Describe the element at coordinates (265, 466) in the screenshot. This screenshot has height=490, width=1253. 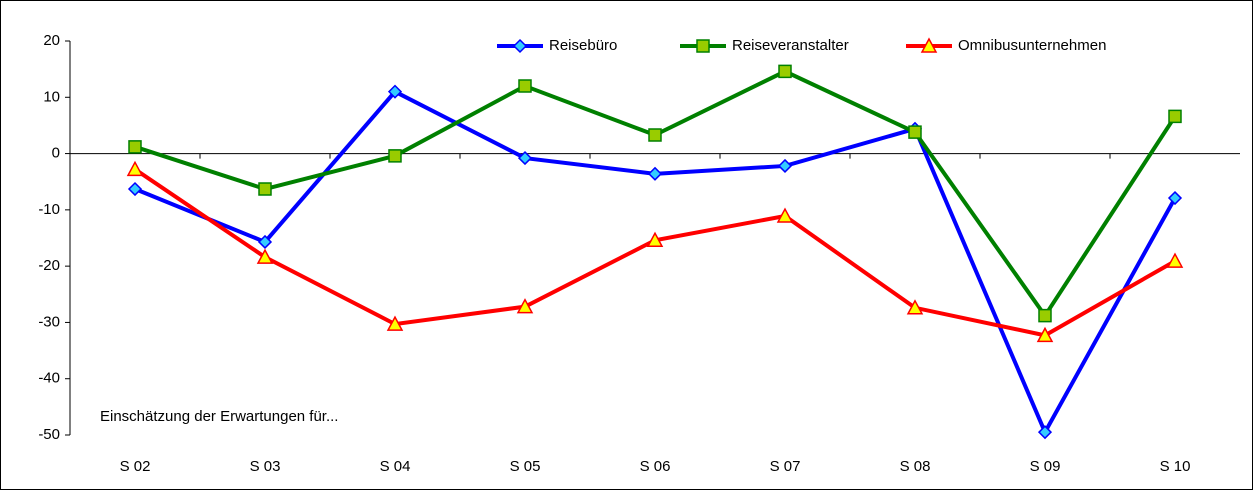
I see `x-tick-label: S 03` at that location.